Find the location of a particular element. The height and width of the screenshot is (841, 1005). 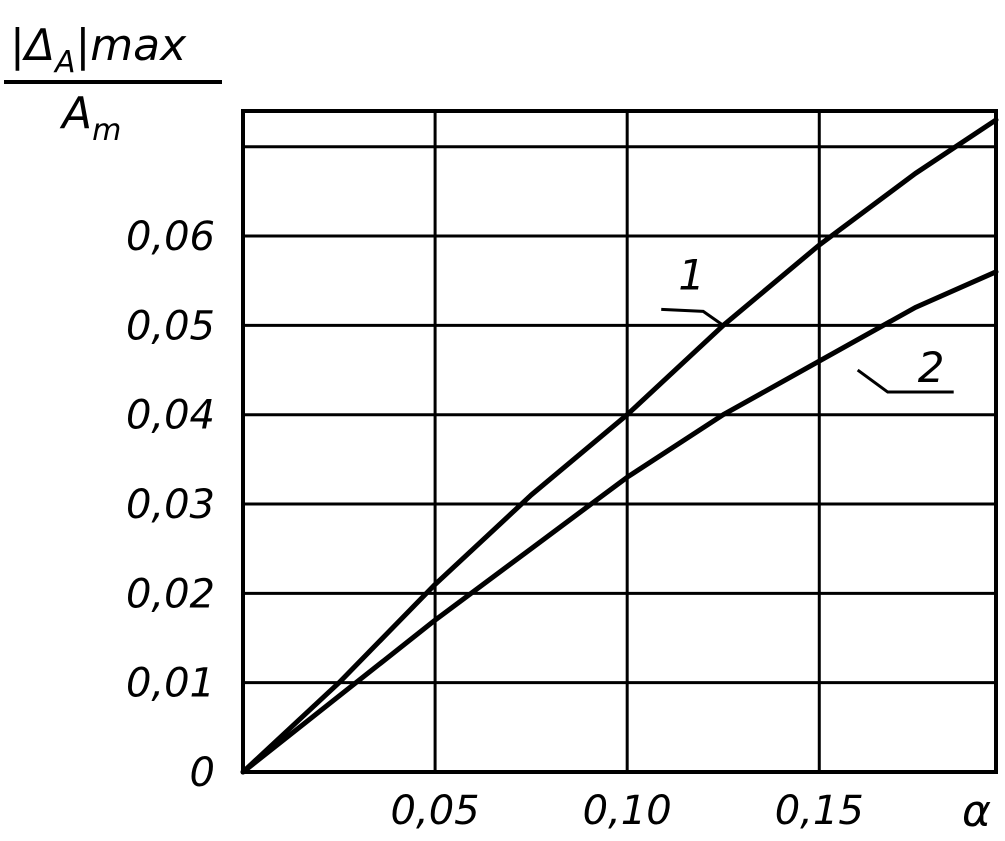

series-label-1: 1 is located at coordinates (691, 274).